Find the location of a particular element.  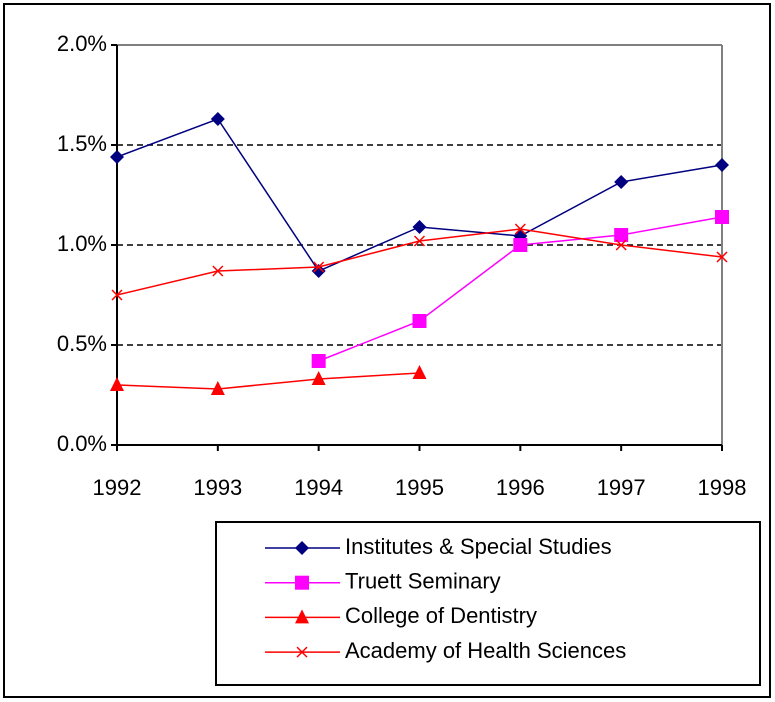

legend-label: Truett Seminary is located at coordinates (423, 581).